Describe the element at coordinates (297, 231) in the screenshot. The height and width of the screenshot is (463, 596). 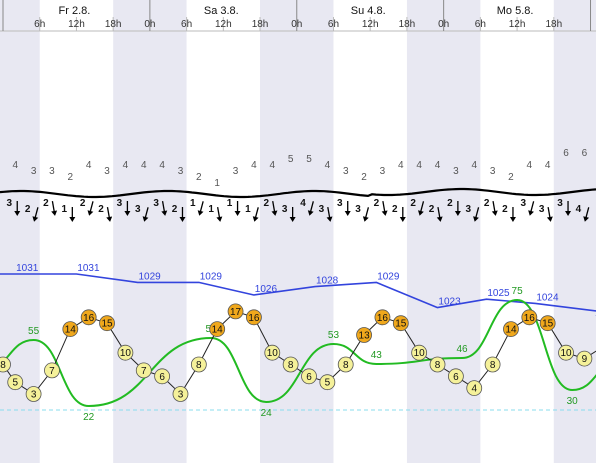
I see `night-band` at that location.